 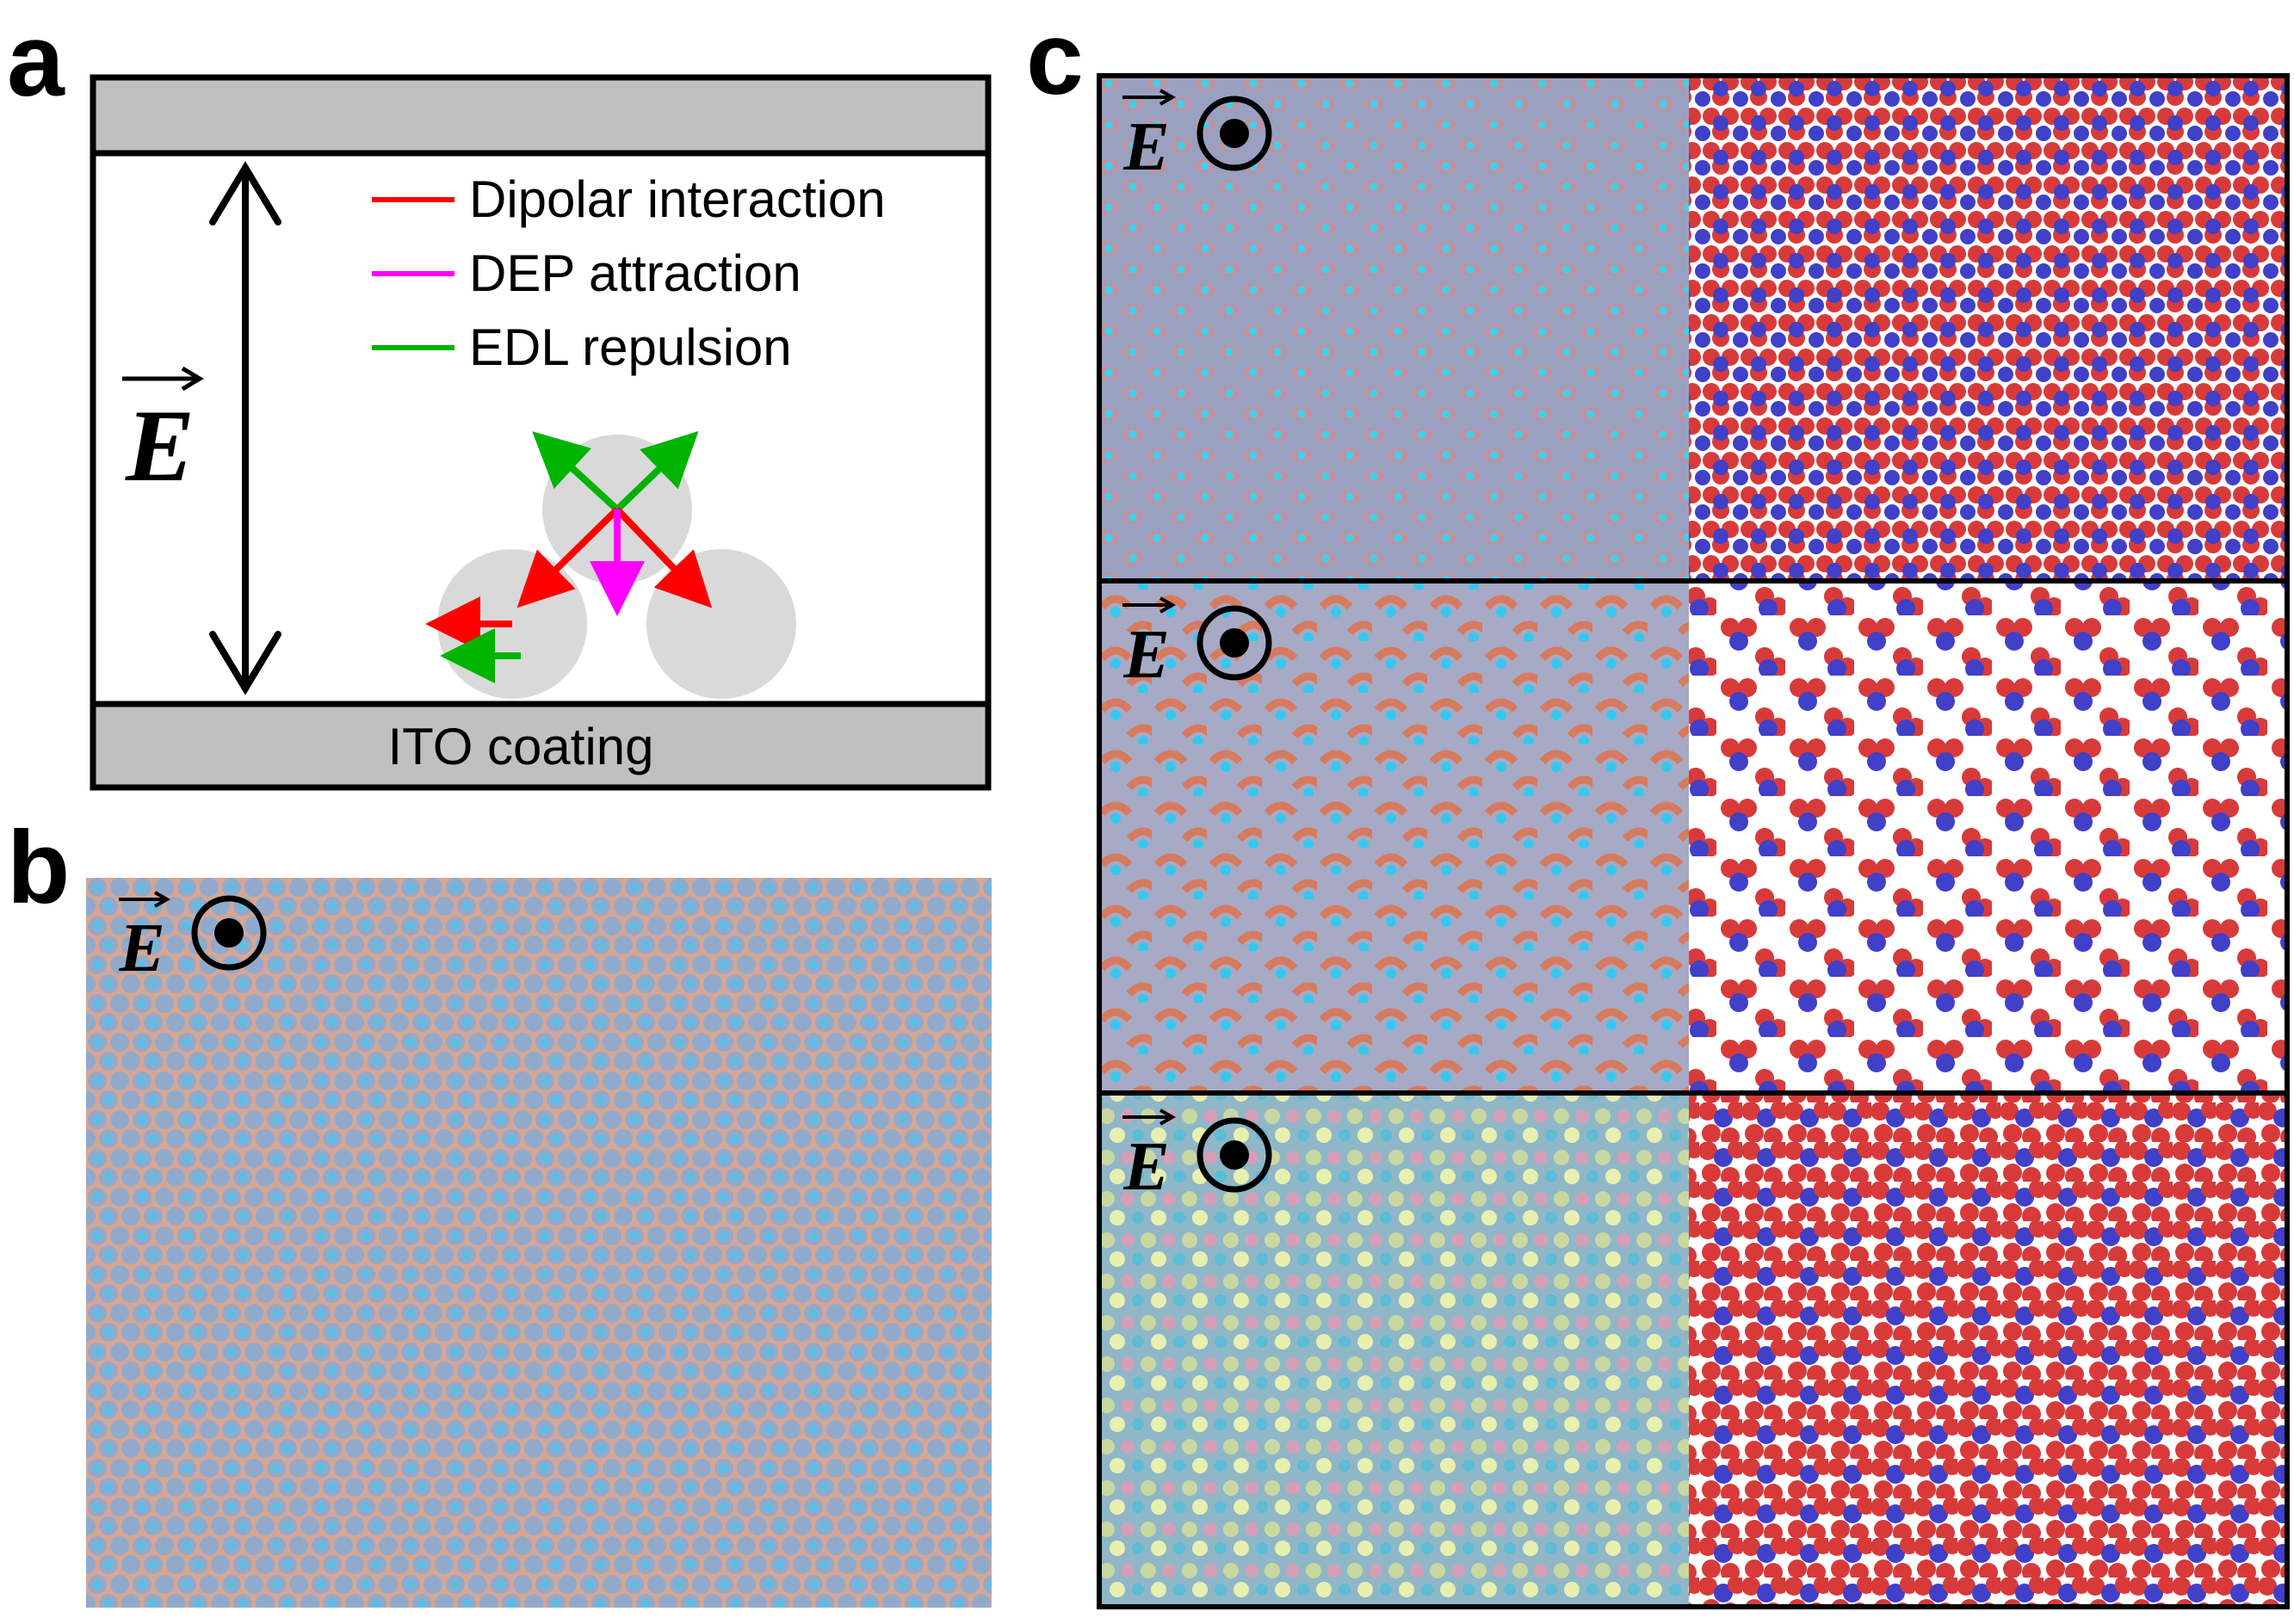 What do you see at coordinates (520, 746) in the screenshot?
I see `bottom-plate-label: ITO coating` at bounding box center [520, 746].